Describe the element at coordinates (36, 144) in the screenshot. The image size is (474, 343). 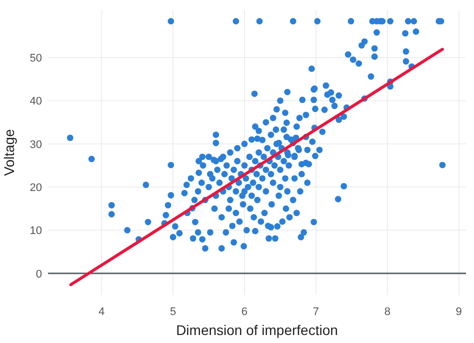
I see `y-tick-label: 30` at that location.